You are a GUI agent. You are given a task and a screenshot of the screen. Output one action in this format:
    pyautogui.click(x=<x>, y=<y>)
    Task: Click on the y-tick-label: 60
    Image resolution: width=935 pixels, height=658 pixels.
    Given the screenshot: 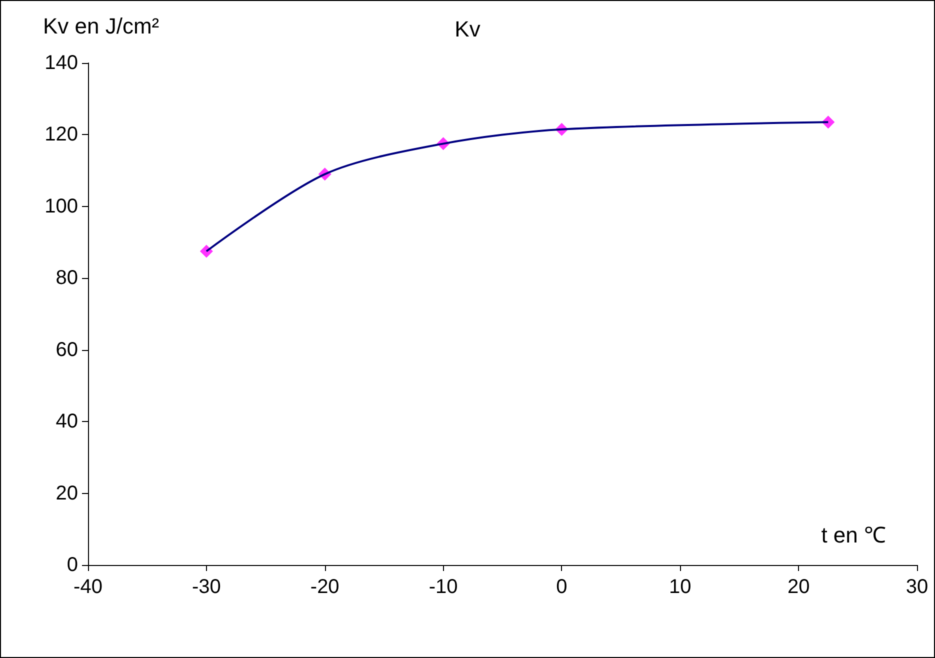 What is the action you would take?
    pyautogui.click(x=67, y=349)
    